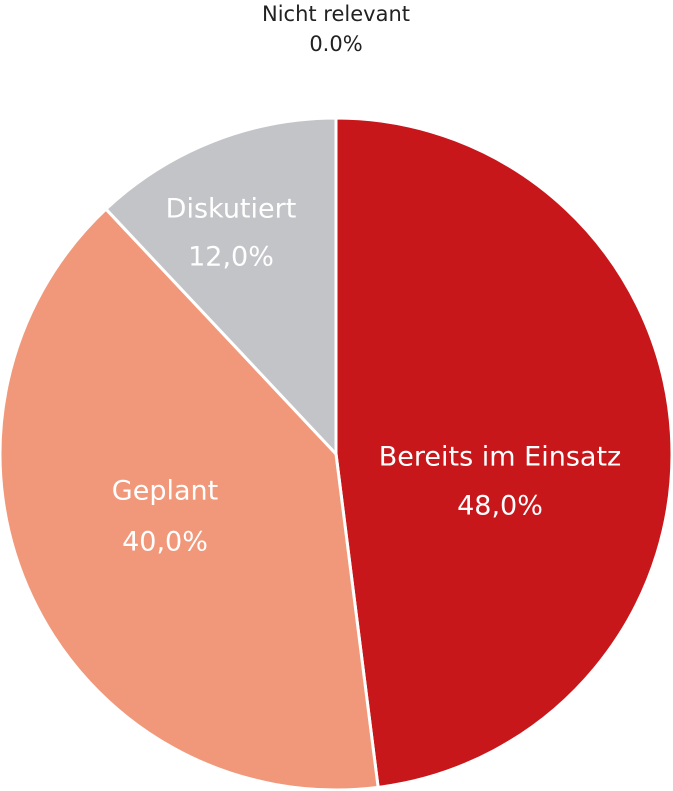 Image resolution: width=673 pixels, height=791 pixels. I want to click on slice-label-geplant: Geplant, so click(165, 491).